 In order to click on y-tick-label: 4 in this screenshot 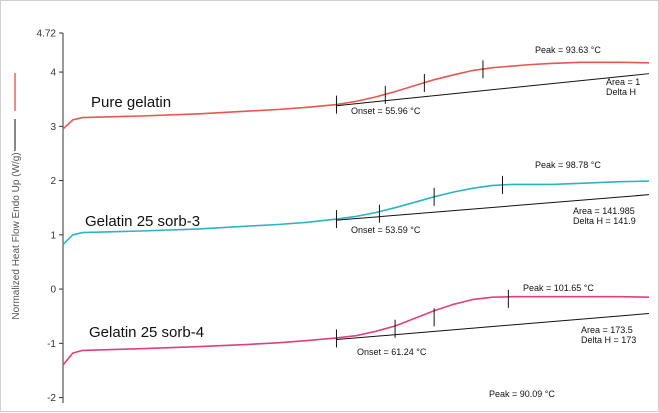, I will do `click(53, 73)`.